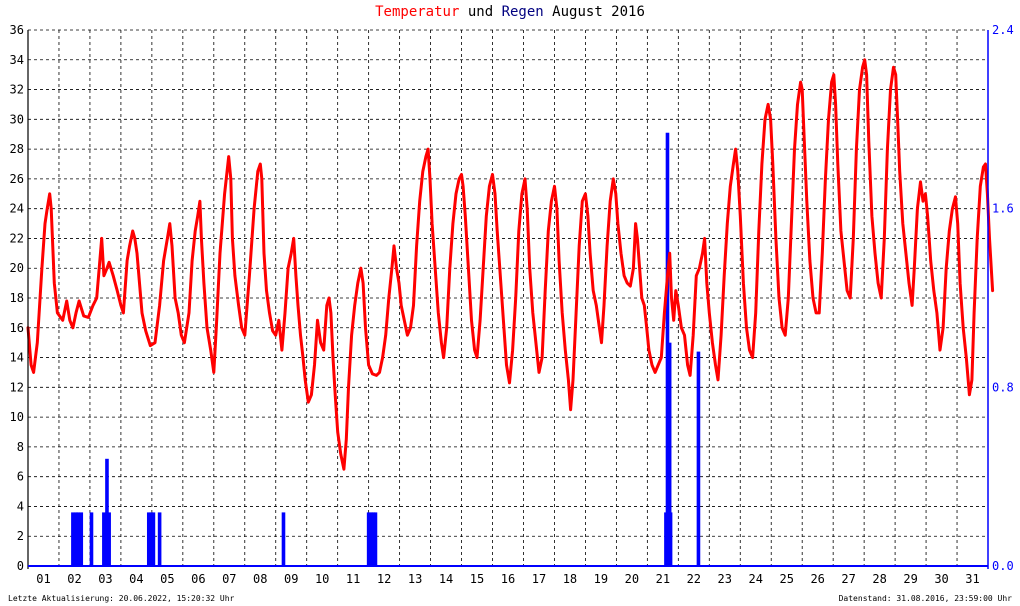 The height and width of the screenshot is (606, 1020). Describe the element at coordinates (20, 566) in the screenshot. I see `left-tick-label: 0` at that location.